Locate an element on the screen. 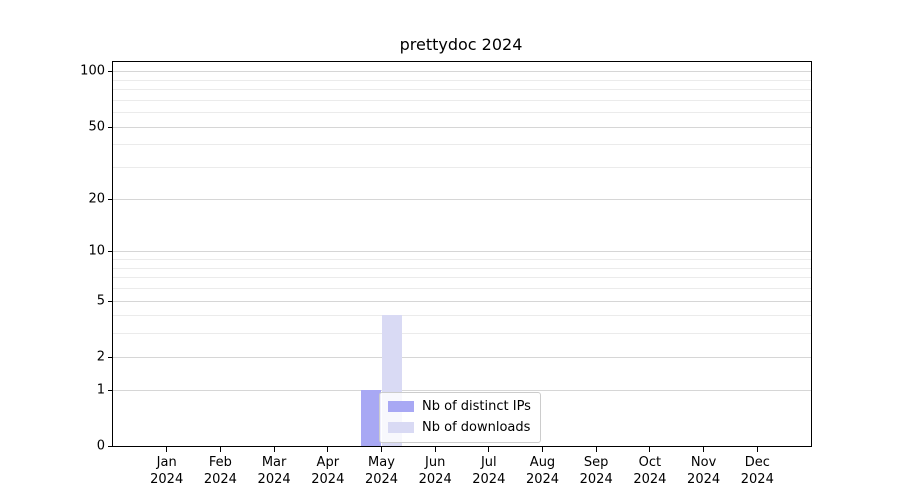 This screenshot has height=500, width=900. y-tick-label: 10 is located at coordinates (96, 251).